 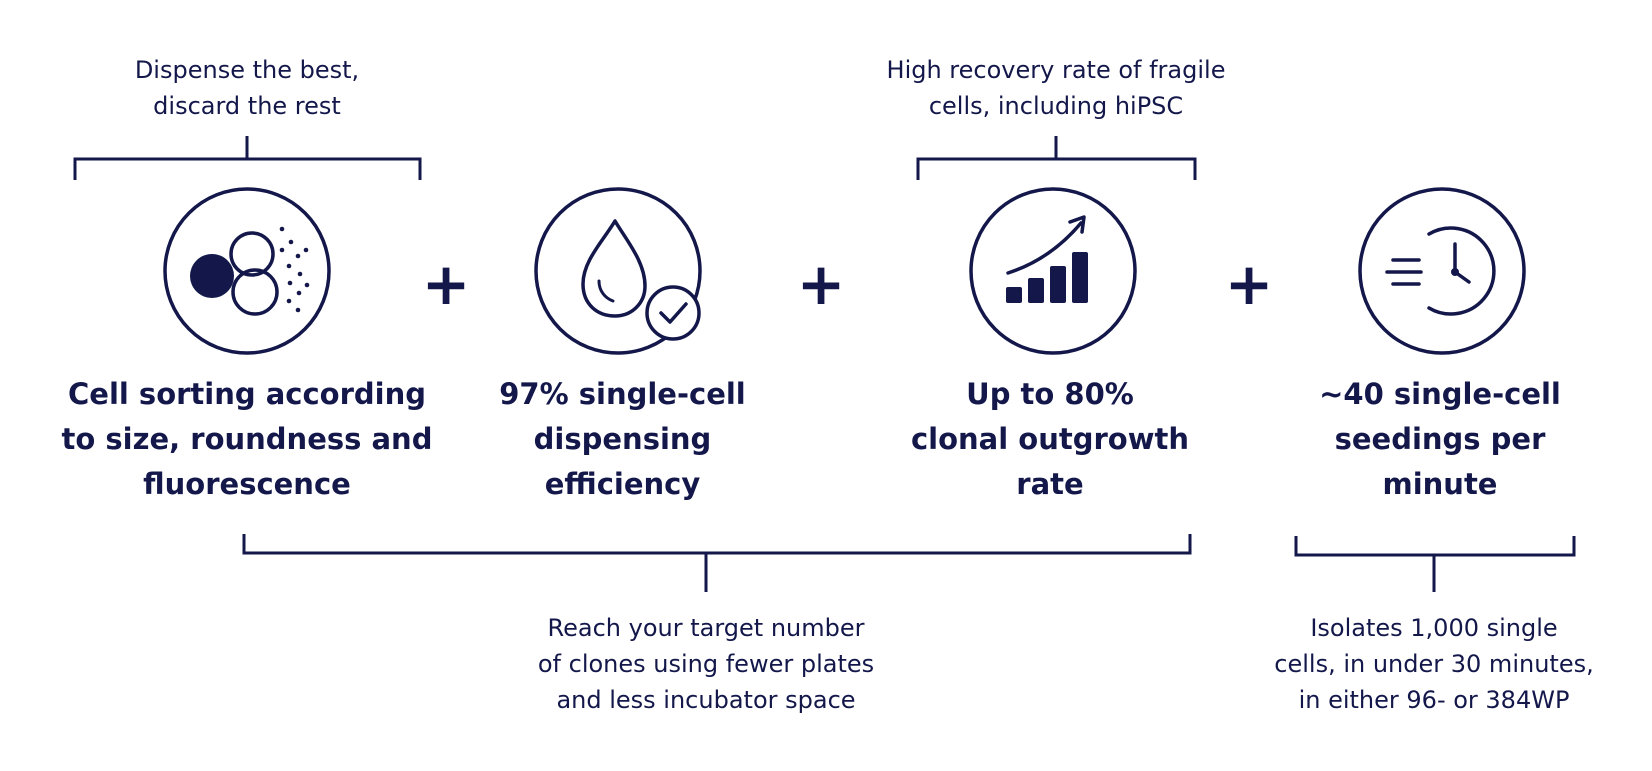 What do you see at coordinates (618, 271) in the screenshot?
I see `droplet-check-icon` at bounding box center [618, 271].